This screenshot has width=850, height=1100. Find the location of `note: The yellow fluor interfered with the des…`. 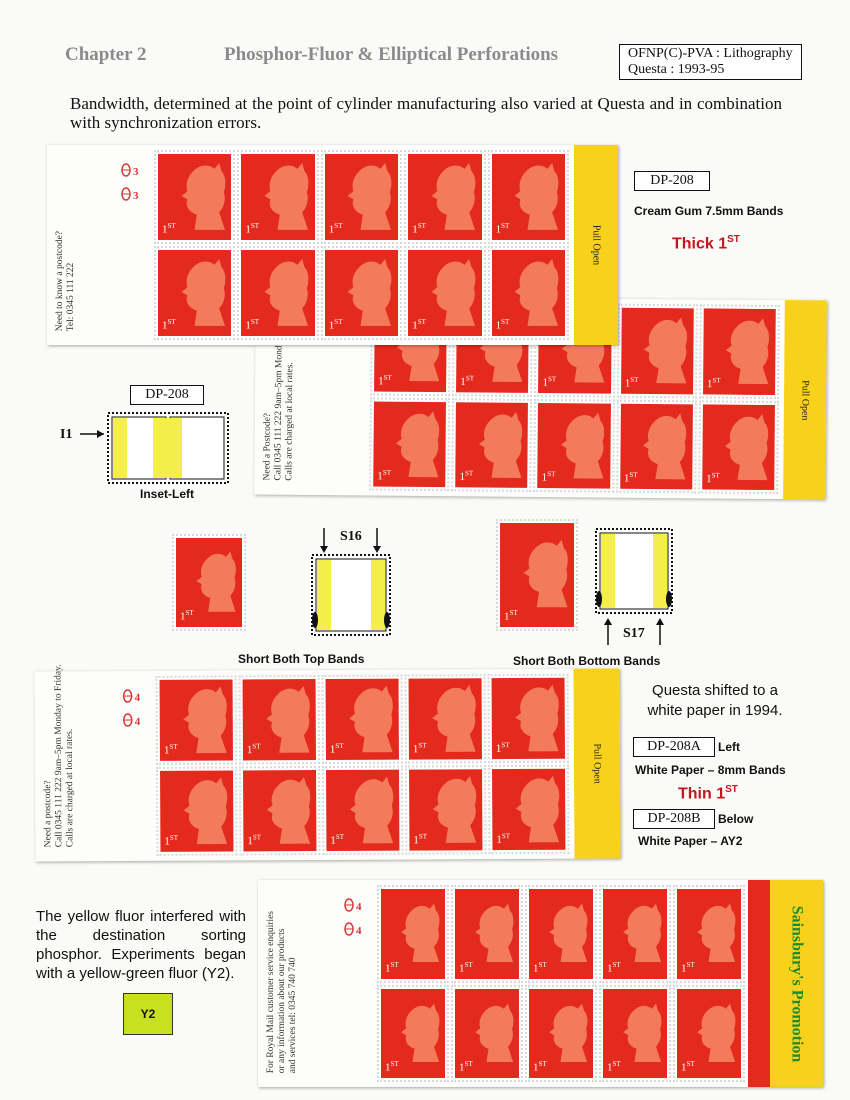

note: The yellow fluor interfered with the des… is located at coordinates (141, 945).